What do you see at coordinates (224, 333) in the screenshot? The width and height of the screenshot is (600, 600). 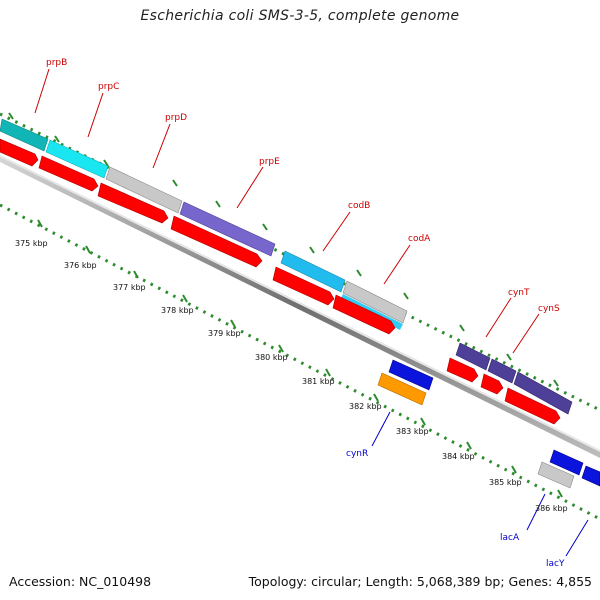 I see `scale-label: 379 kbp` at bounding box center [224, 333].